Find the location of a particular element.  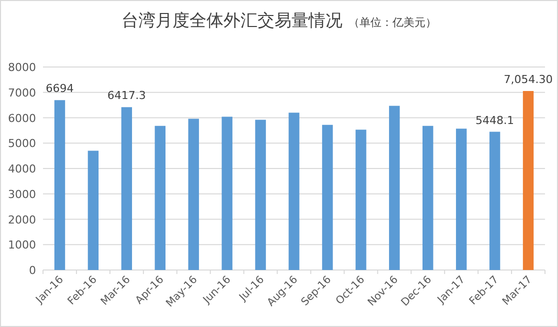

y-tick-label: 7000 is located at coordinates (22, 93).